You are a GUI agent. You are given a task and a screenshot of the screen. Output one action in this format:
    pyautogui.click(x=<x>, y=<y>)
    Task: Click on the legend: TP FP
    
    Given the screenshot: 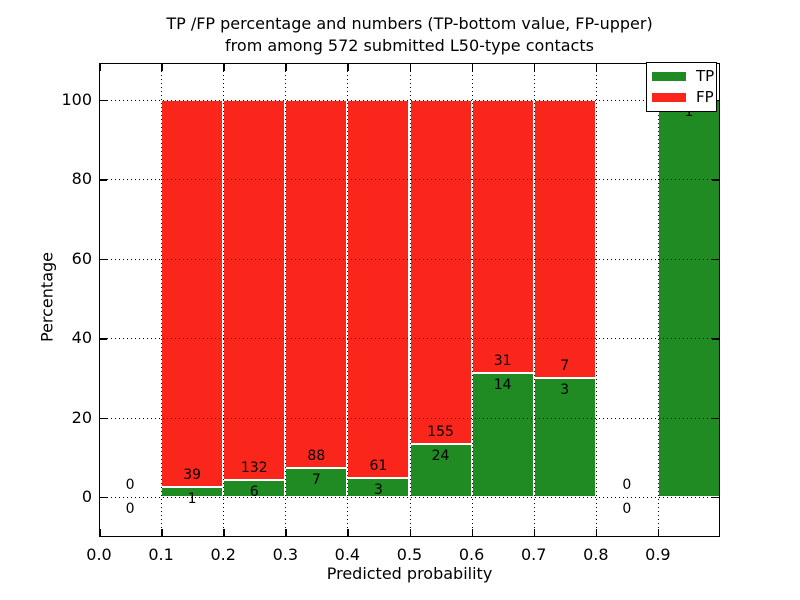 What is the action you would take?
    pyautogui.click(x=681, y=87)
    